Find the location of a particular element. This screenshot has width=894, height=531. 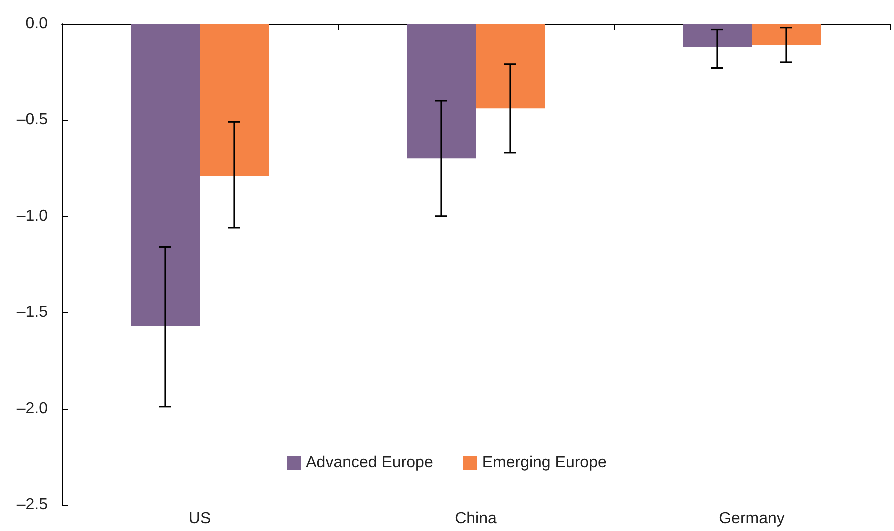

y-tick-label: –1.5 is located at coordinates (32, 313).